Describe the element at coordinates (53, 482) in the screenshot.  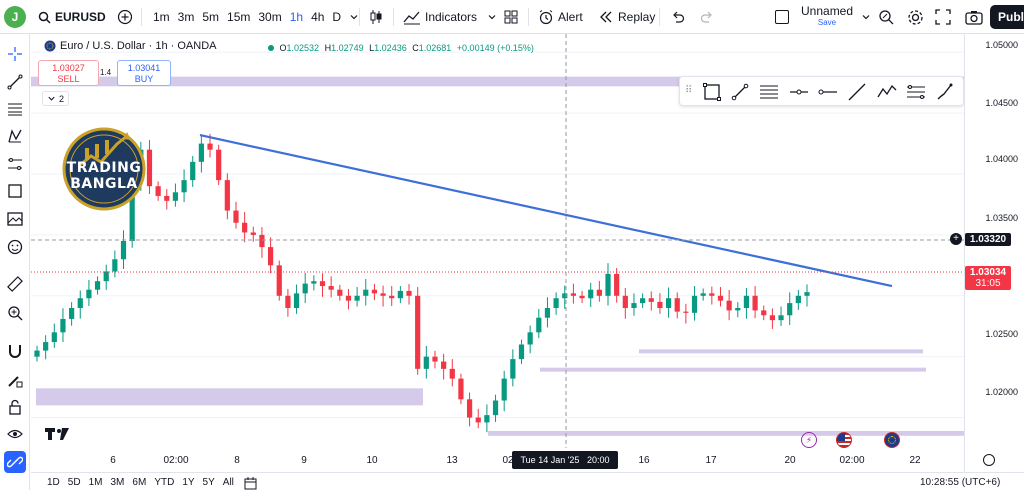
I see `range-1d: 1D` at that location.